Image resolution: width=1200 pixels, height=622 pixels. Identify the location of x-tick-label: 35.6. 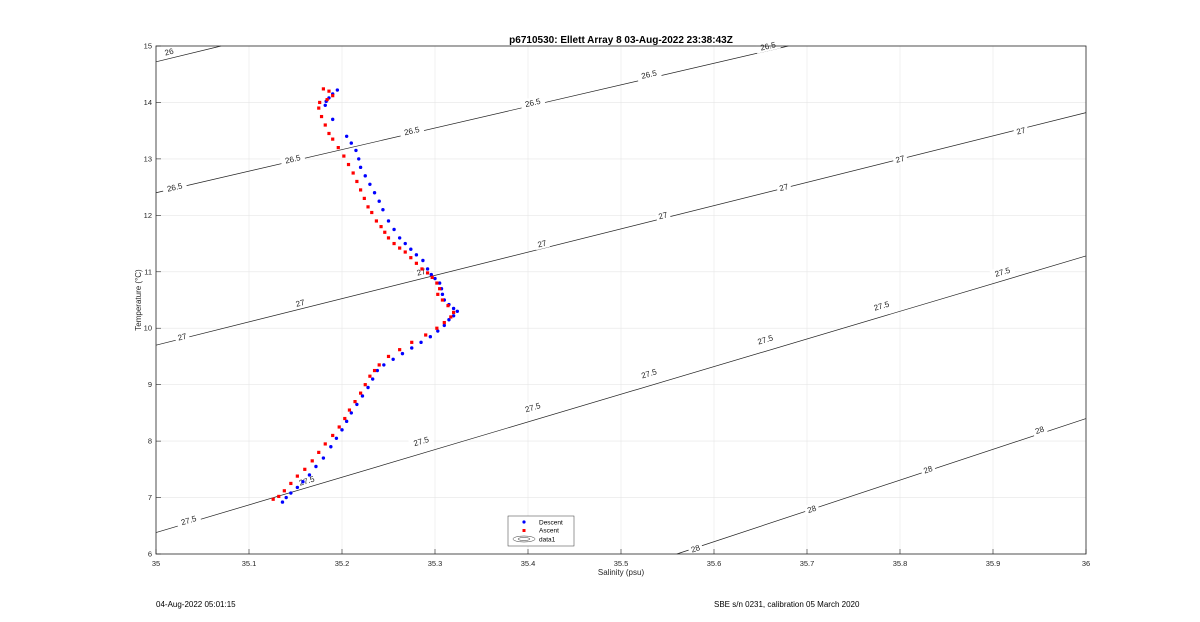
(714, 563).